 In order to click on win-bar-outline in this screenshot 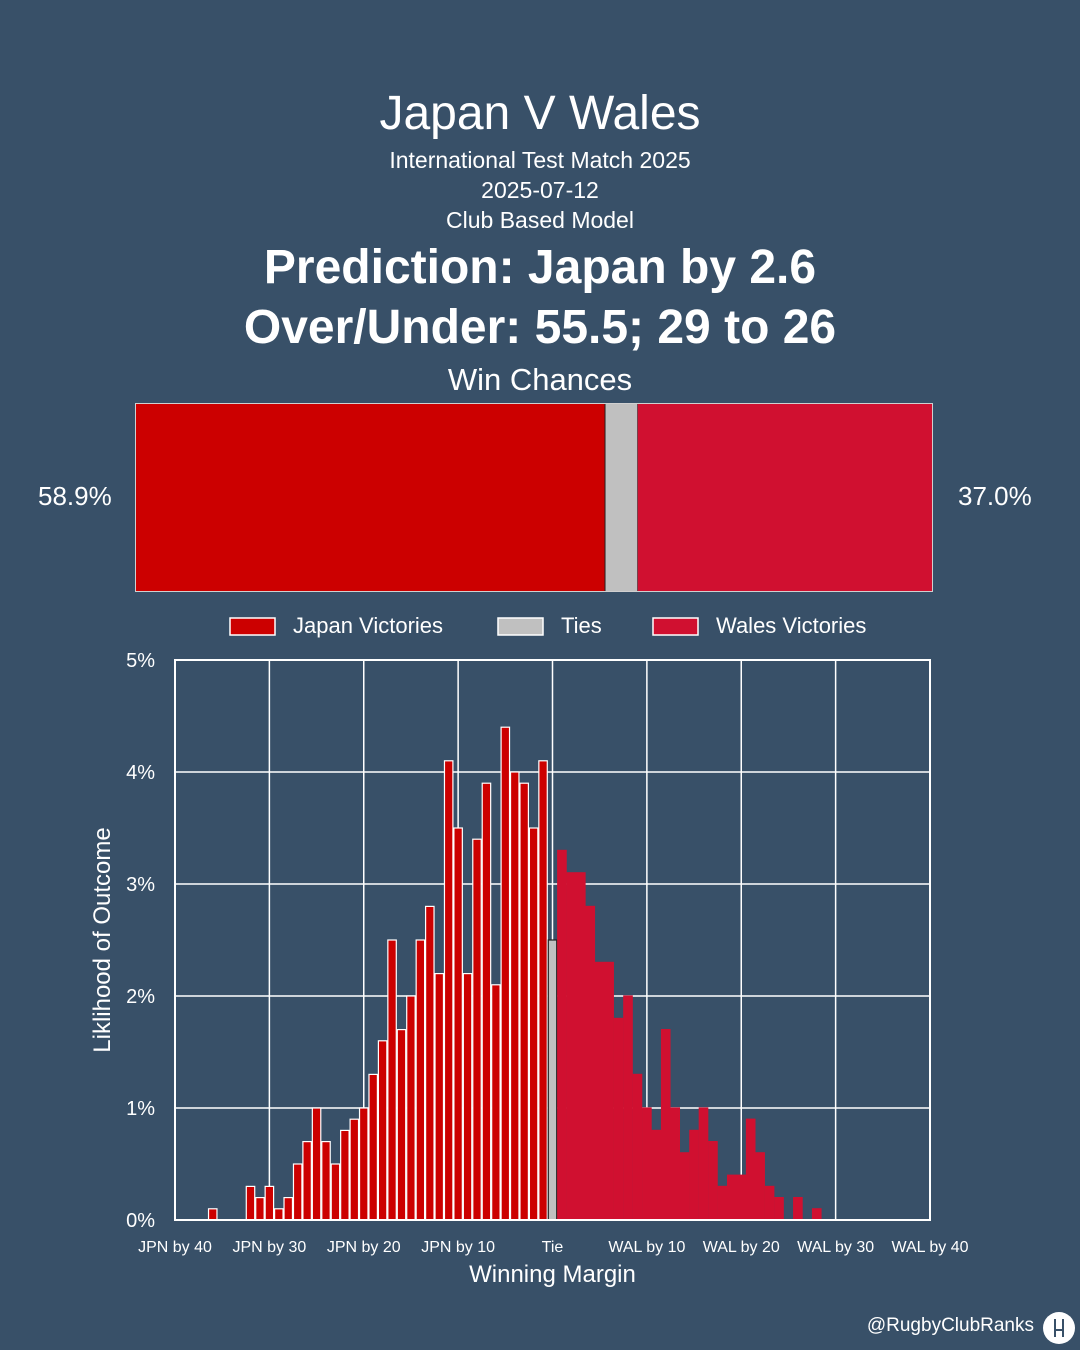, I will do `click(534, 497)`.